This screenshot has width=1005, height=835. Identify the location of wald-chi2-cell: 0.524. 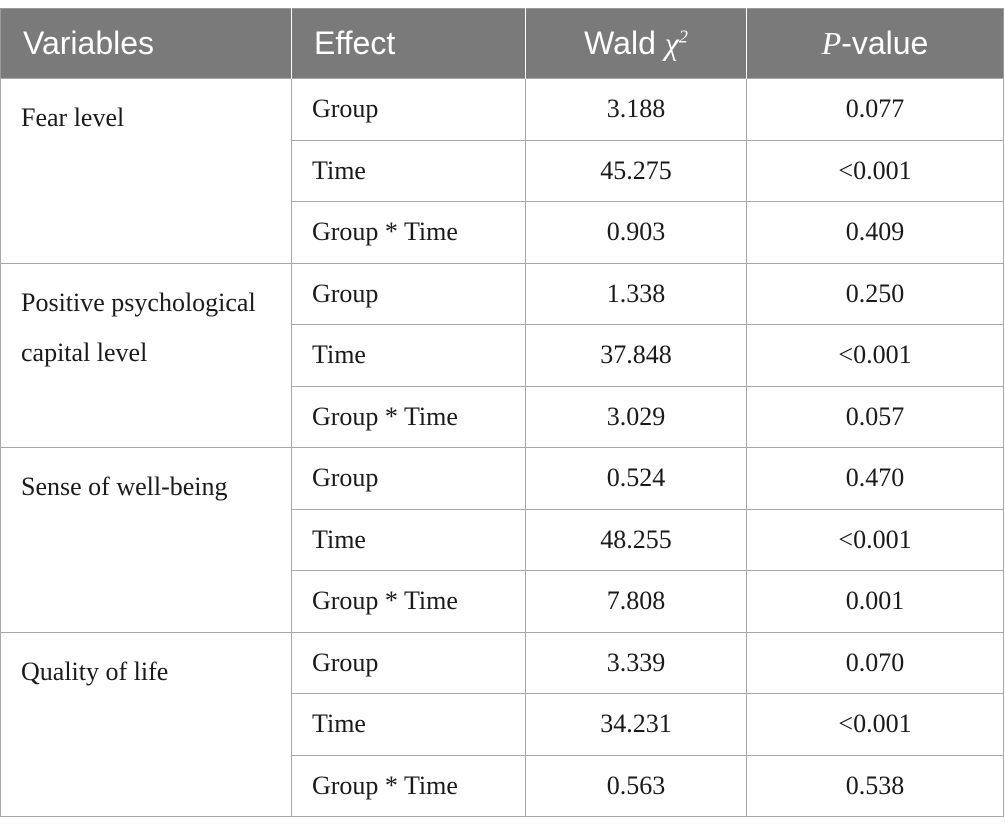
(636, 478).